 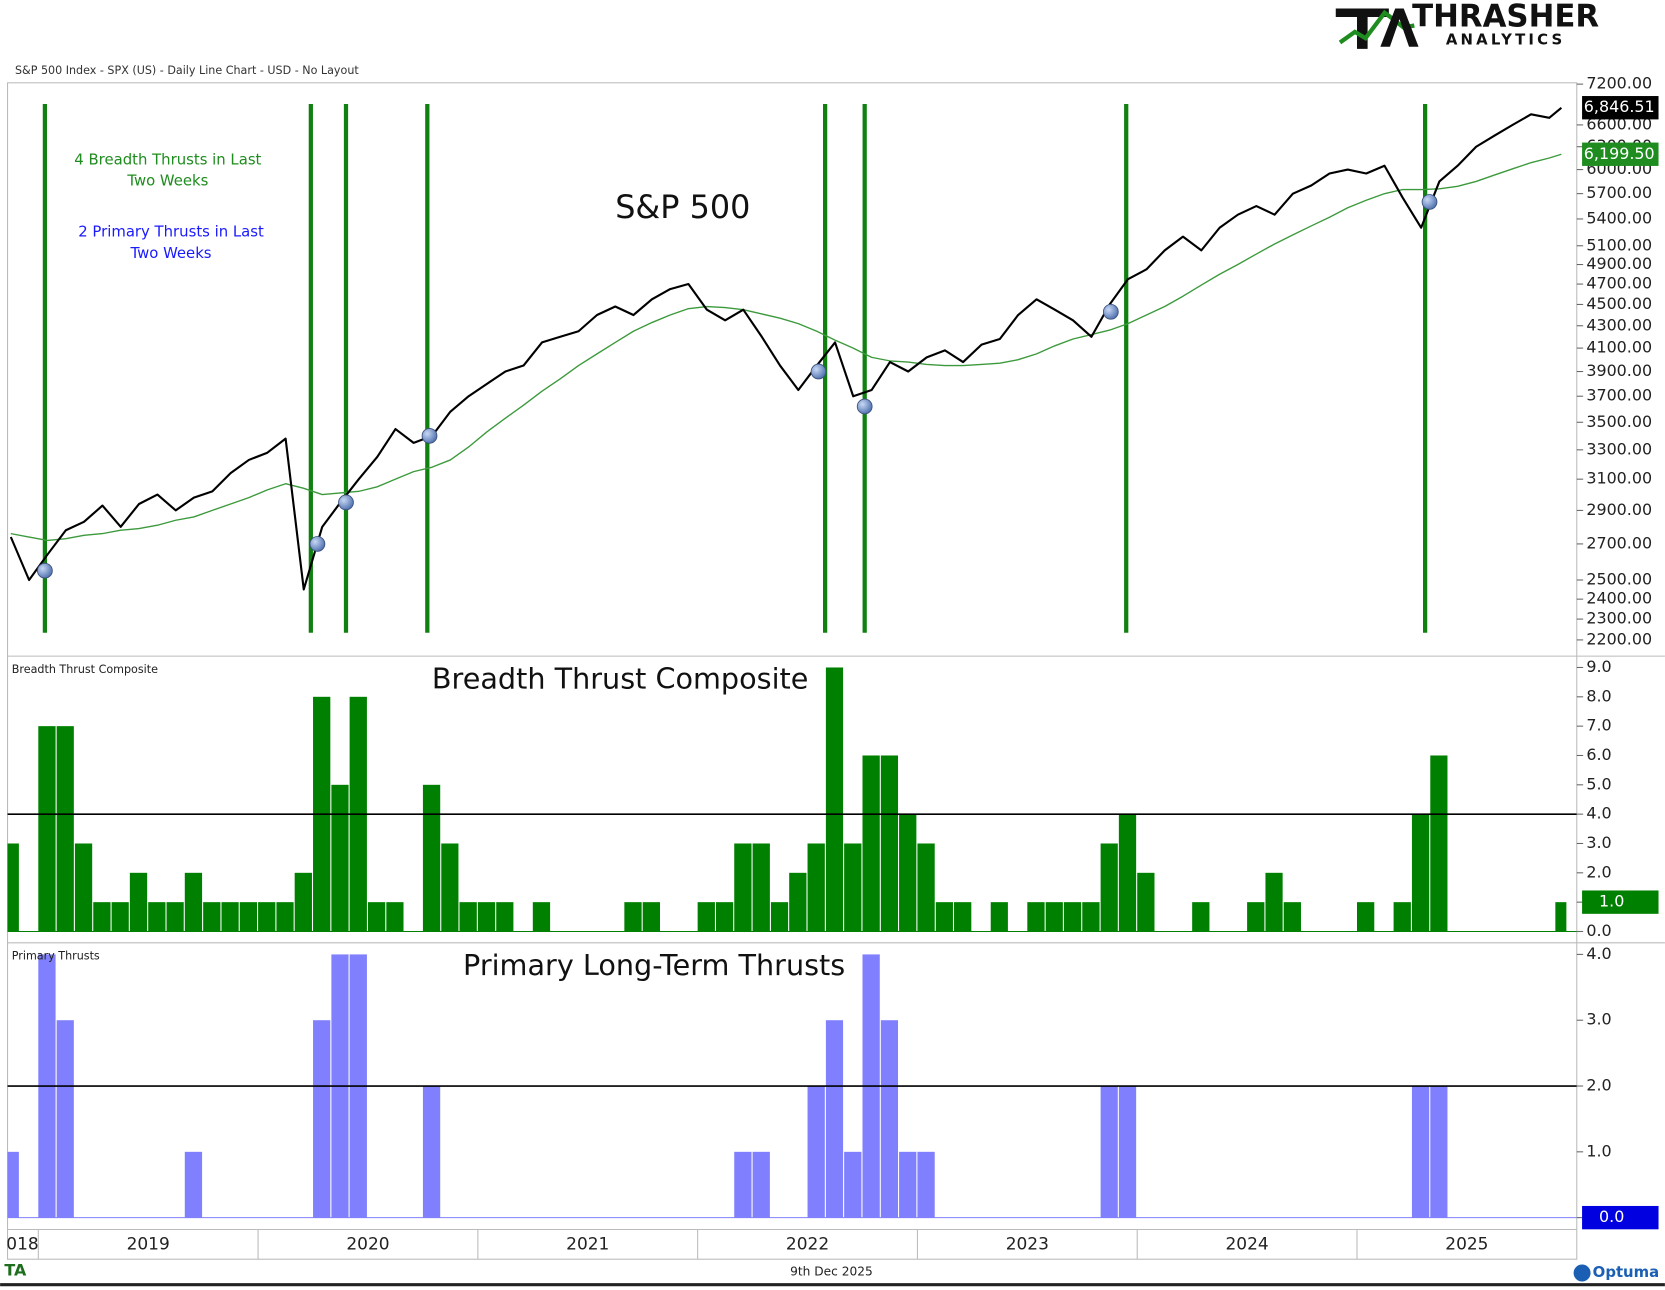 I want to click on y-tick-label: 5100.00, so click(x=1619, y=244).